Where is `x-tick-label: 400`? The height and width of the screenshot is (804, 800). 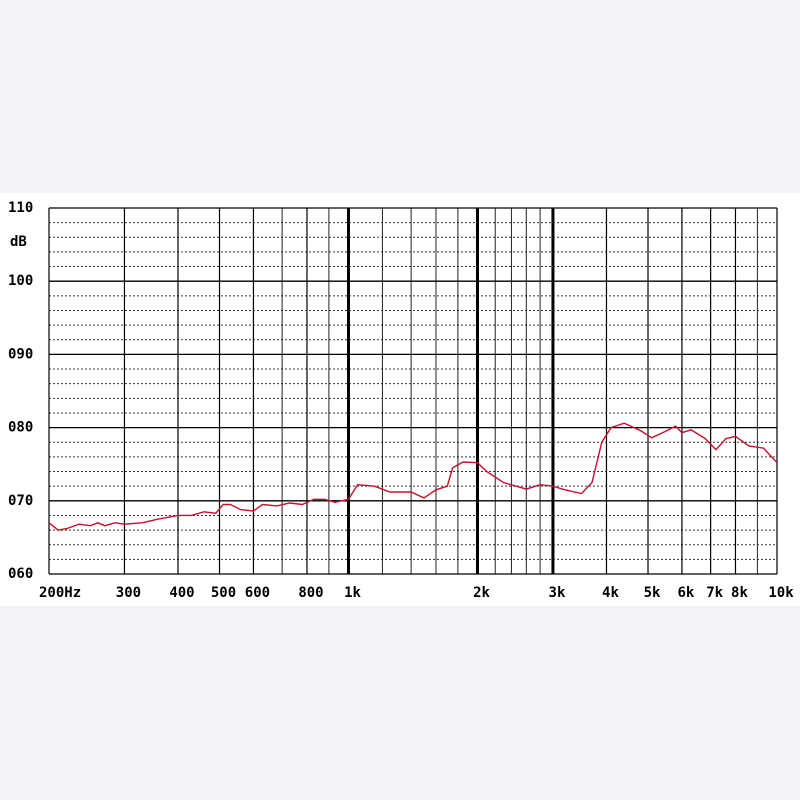 x-tick-label: 400 is located at coordinates (181, 593).